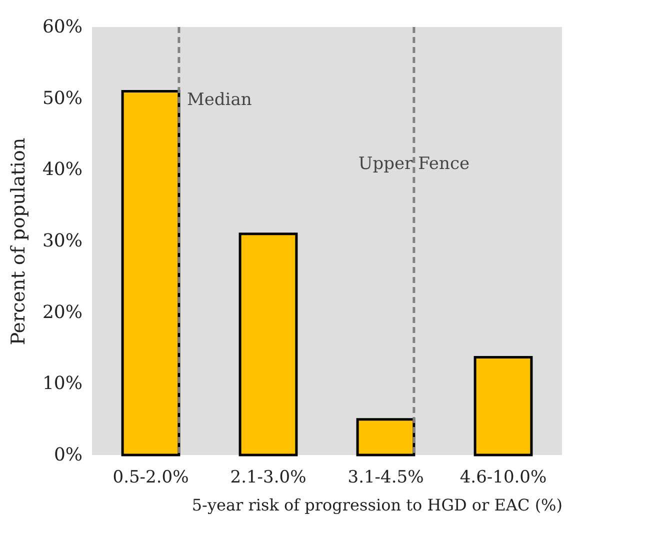 This screenshot has height=537, width=646. What do you see at coordinates (268, 478) in the screenshot?
I see `x-tick-label: 2.1-3.0%` at bounding box center [268, 478].